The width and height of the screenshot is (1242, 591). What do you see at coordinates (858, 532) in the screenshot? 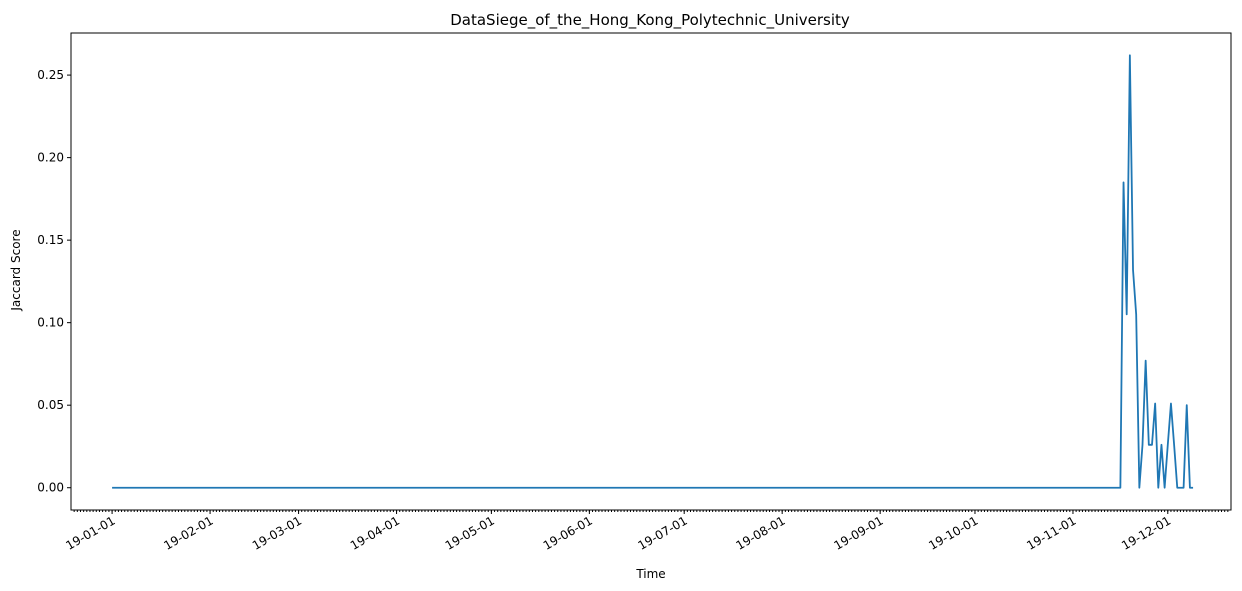
I see `x-tick-label: 19-09-01` at bounding box center [858, 532].